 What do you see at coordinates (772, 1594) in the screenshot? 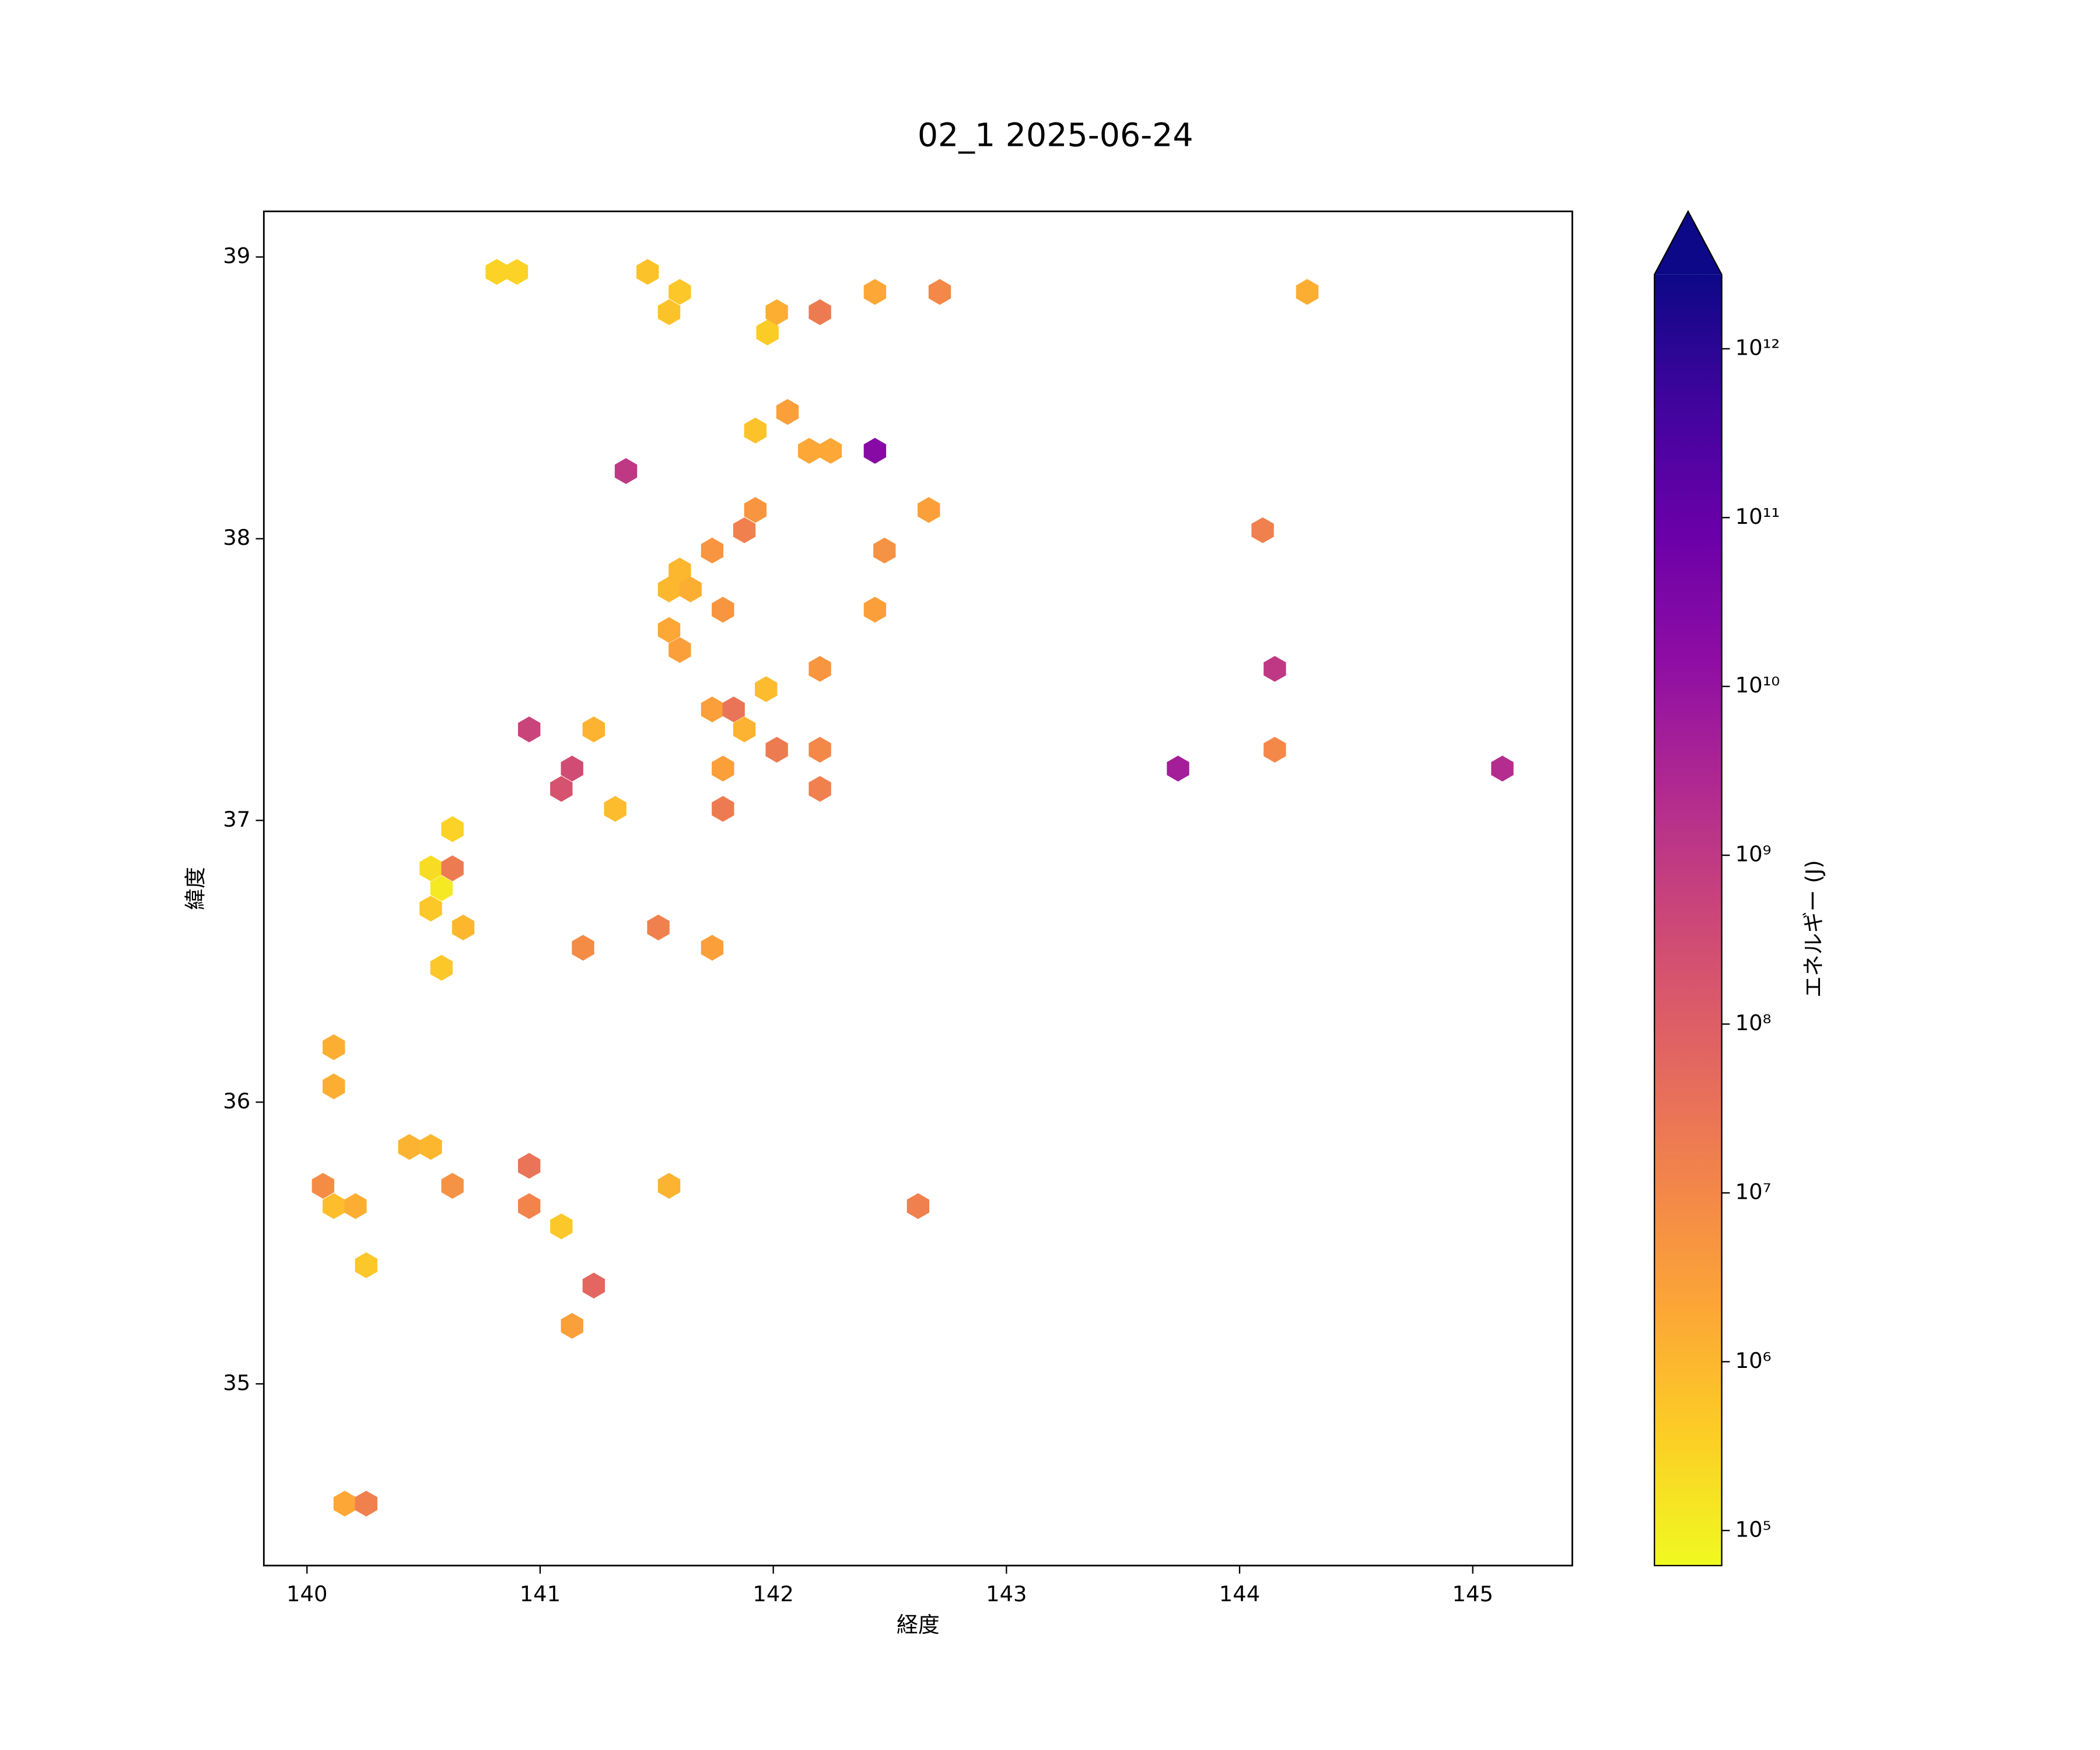
I see `x-tick-label: 142` at bounding box center [772, 1594].